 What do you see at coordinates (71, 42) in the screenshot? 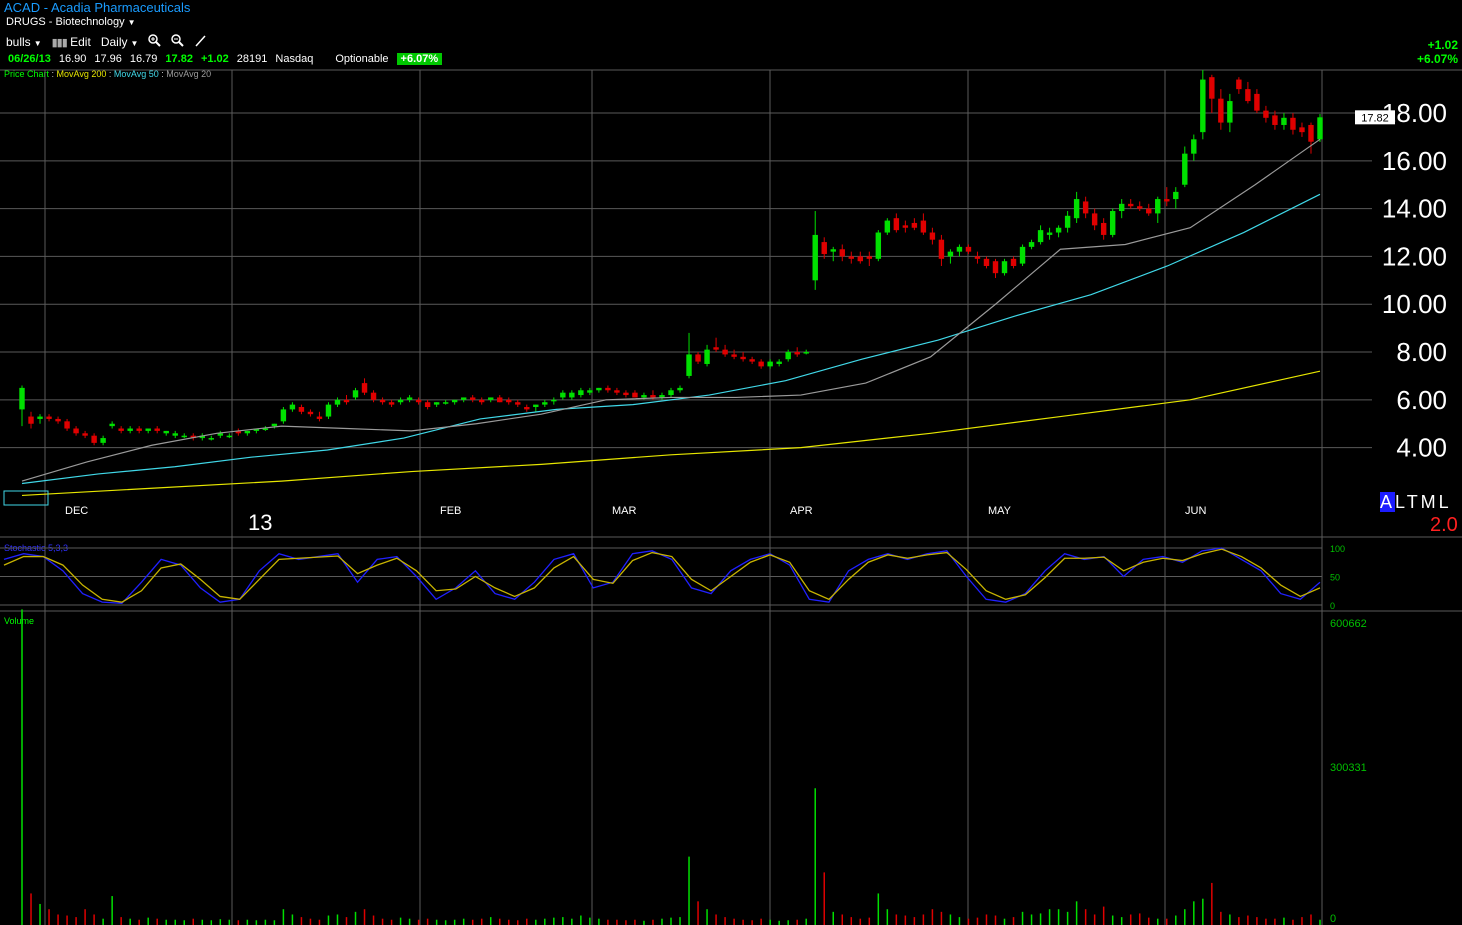
I see `edit-button: ▮▮▮ Edit` at bounding box center [71, 42].